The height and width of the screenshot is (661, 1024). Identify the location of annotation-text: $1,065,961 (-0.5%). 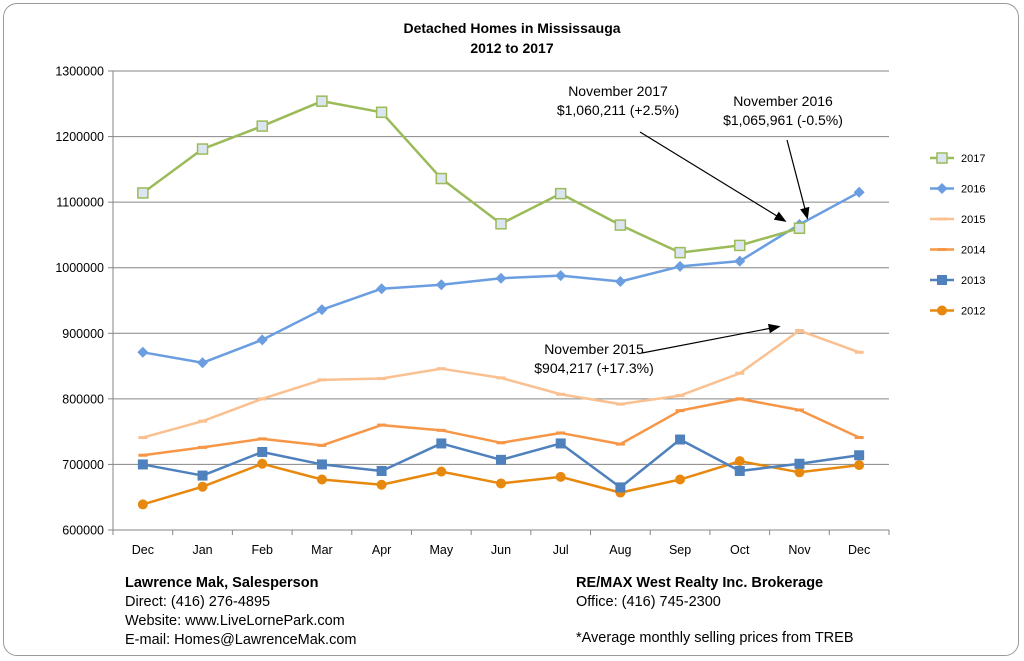
(783, 120).